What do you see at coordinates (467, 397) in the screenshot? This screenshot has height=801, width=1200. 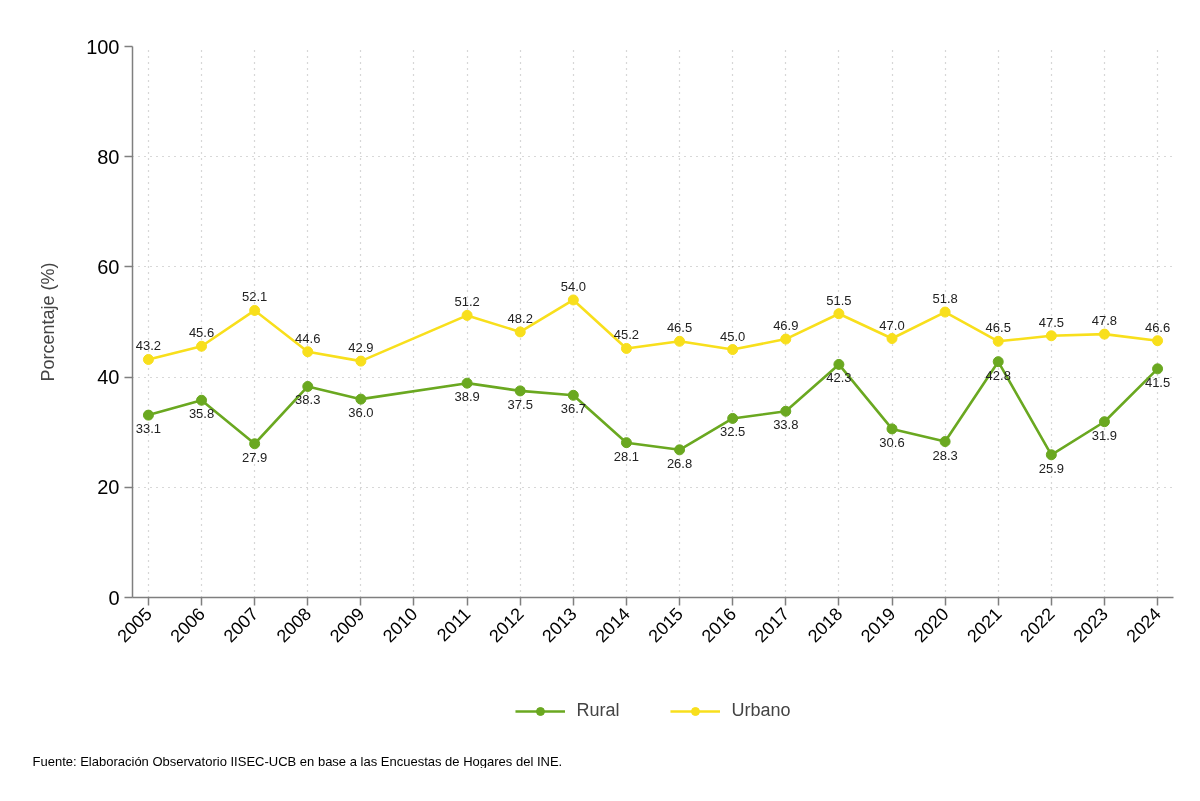 I see `data-label: 38.9` at bounding box center [467, 397].